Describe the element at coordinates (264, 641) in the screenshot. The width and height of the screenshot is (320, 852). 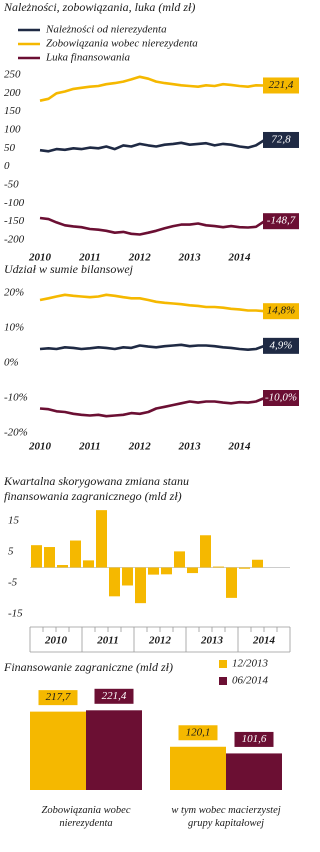
I see `x-group-label: 2014` at that location.